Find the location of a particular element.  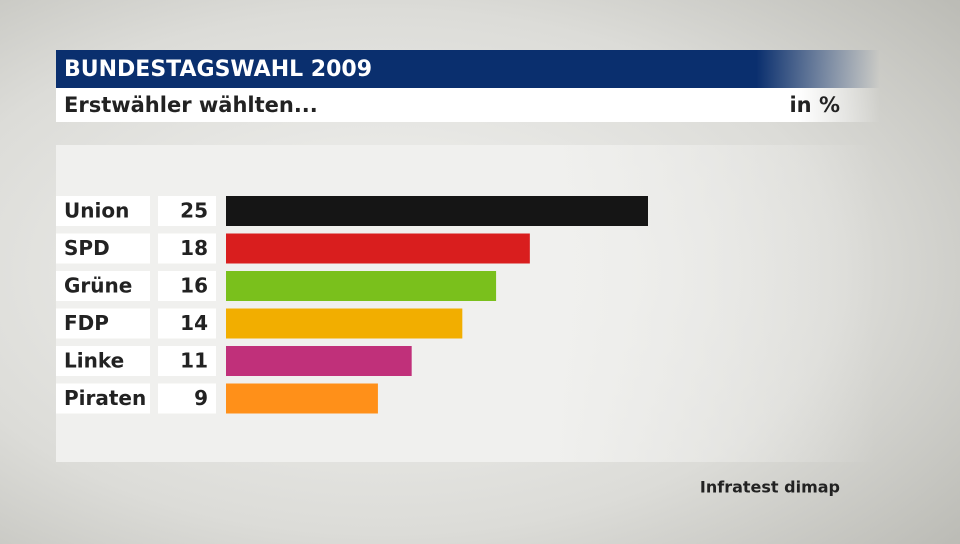

subtitle-bar is located at coordinates (468, 105).